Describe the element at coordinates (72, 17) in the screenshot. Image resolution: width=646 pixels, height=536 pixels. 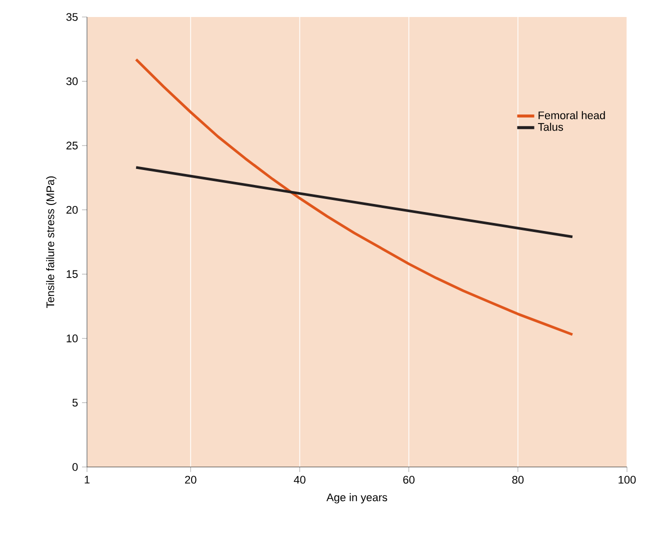
I see `y-tick-label: 35` at that location.